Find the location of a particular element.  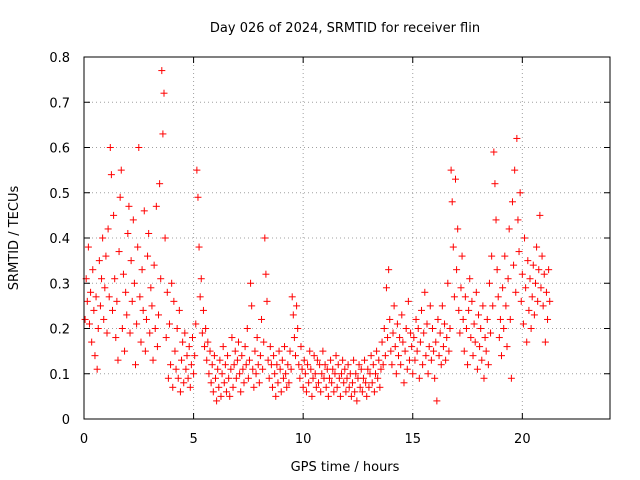

y-tick-label: 0.3 is located at coordinates (59, 284).